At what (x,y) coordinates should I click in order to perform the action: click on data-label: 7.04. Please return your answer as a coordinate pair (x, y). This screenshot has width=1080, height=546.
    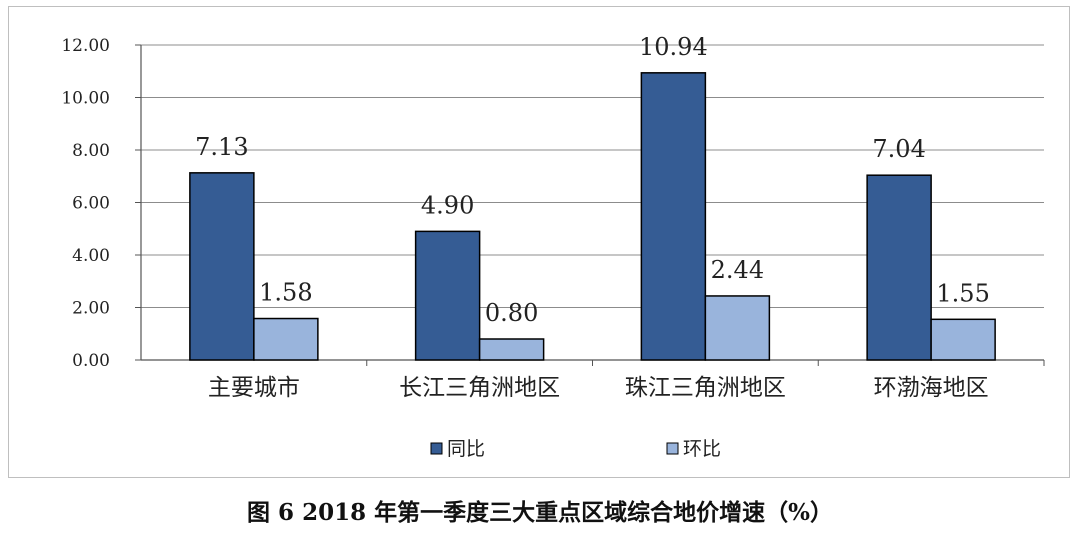
    Looking at the image, I should click on (898, 149).